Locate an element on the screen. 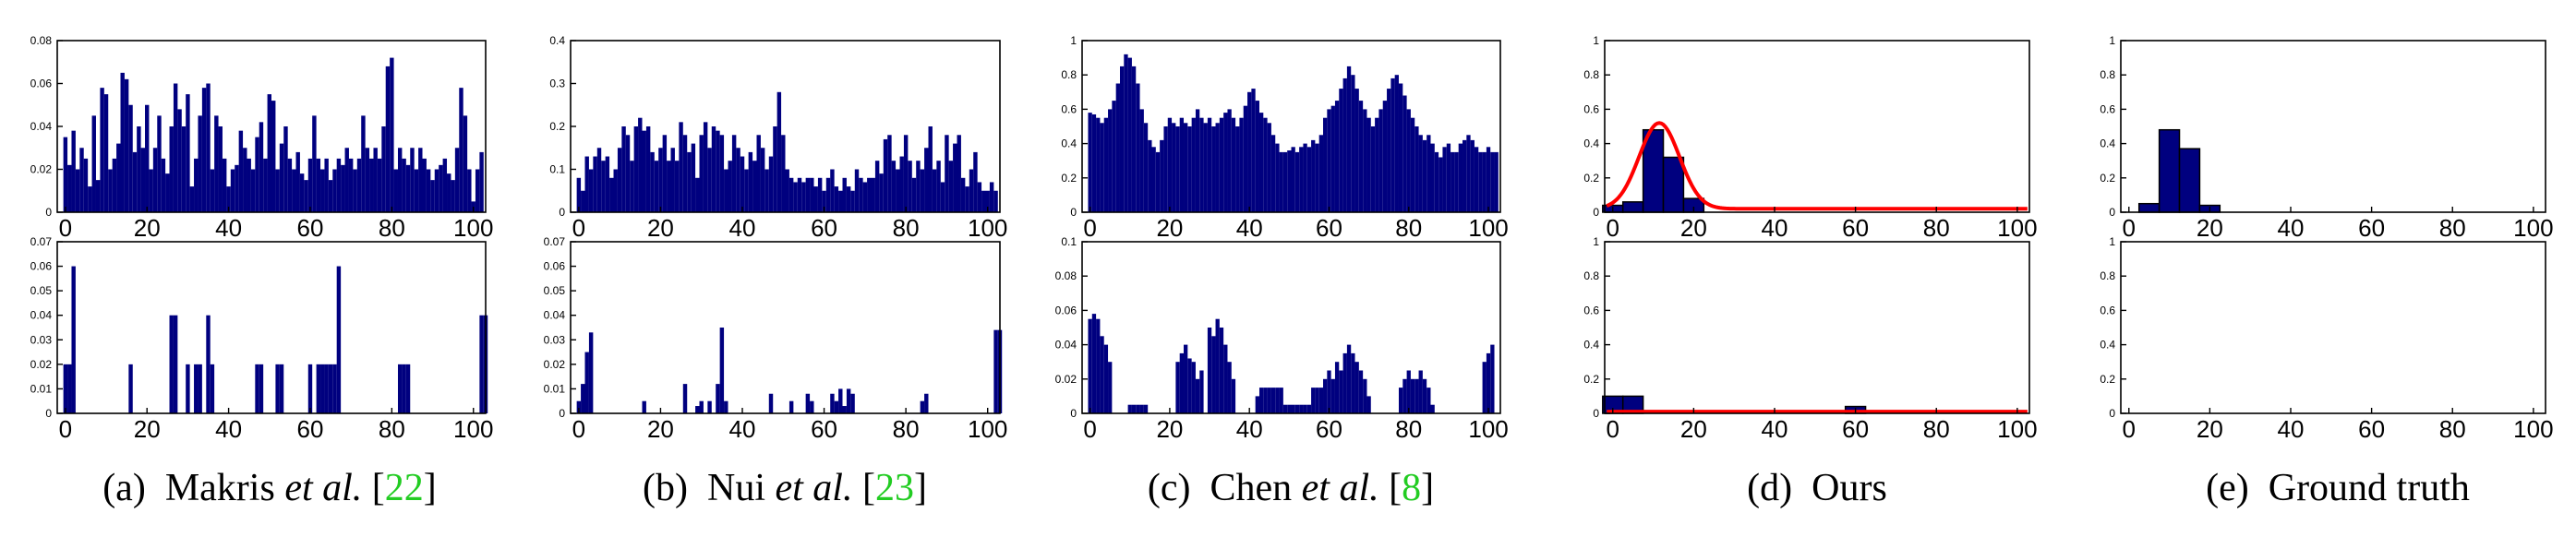  caption-label: (d) is located at coordinates (1779, 488).